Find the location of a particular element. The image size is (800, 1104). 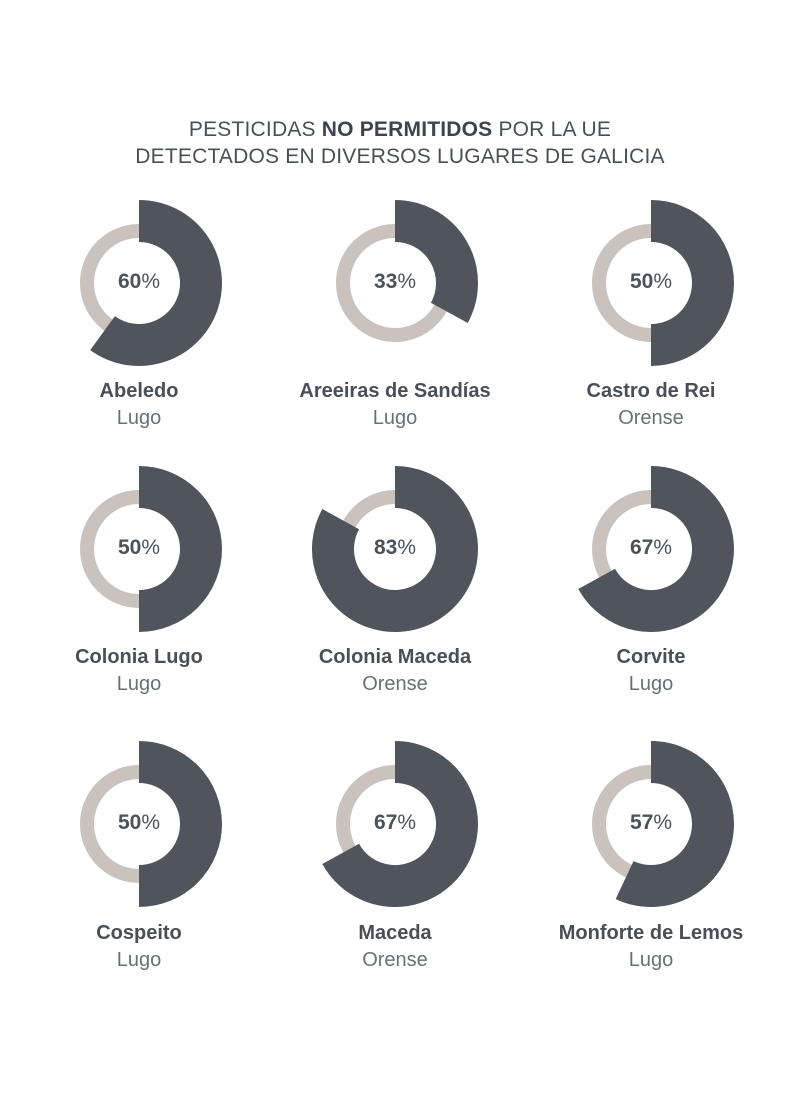

donut-item: 67% Maceda Orense is located at coordinates (395, 866).